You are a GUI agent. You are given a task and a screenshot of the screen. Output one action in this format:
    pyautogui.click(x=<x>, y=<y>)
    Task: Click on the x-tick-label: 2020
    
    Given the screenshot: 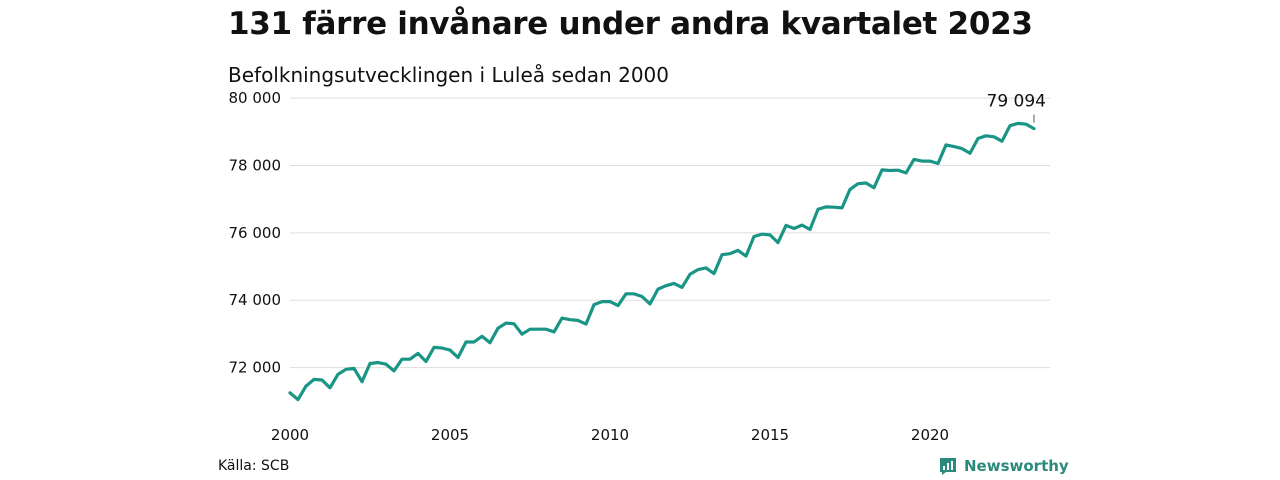 What is the action you would take?
    pyautogui.click(x=930, y=435)
    